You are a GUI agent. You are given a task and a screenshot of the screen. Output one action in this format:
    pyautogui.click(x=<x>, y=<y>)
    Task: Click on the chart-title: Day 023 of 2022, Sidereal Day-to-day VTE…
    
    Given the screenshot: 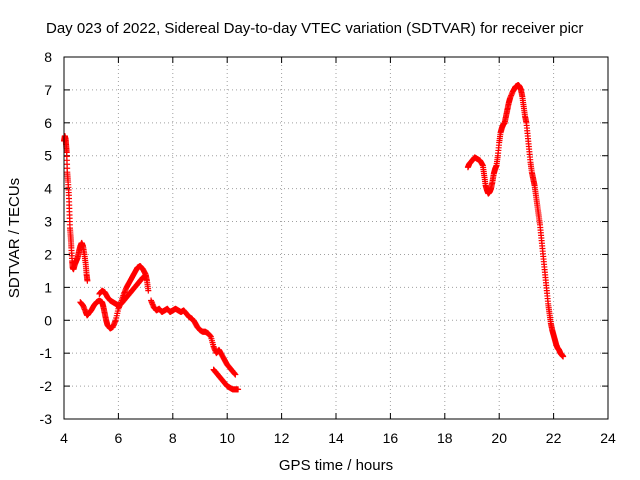 What is the action you would take?
    pyautogui.click(x=314, y=28)
    